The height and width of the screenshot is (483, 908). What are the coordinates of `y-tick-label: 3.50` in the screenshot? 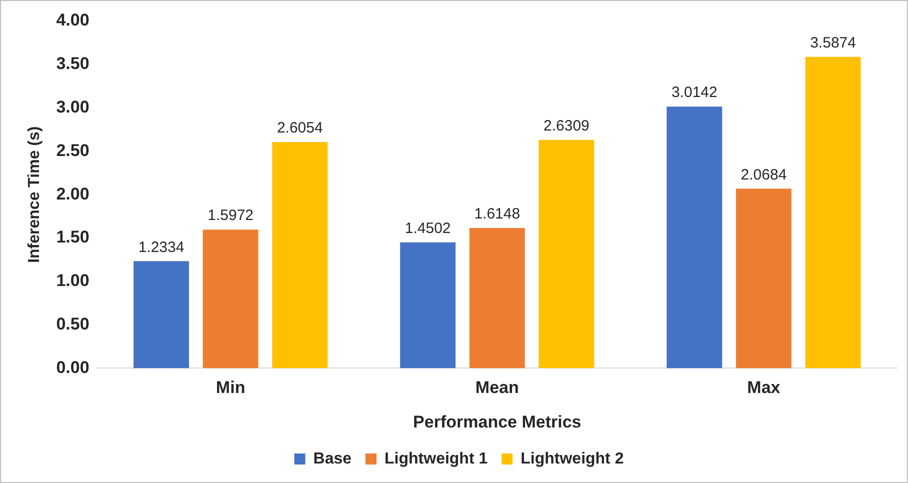 It's located at (73, 64).